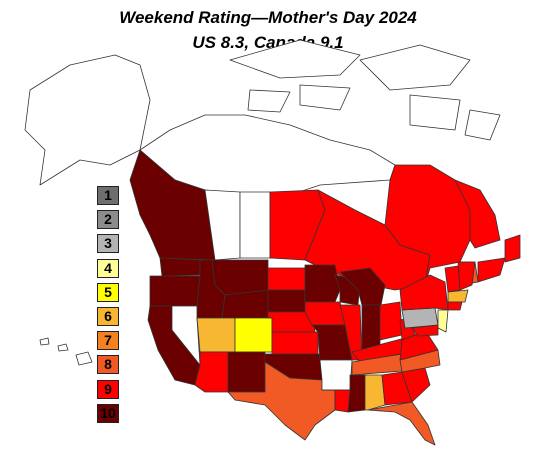  Describe the element at coordinates (375, 392) in the screenshot. I see `region-alabama: Alabama` at that location.